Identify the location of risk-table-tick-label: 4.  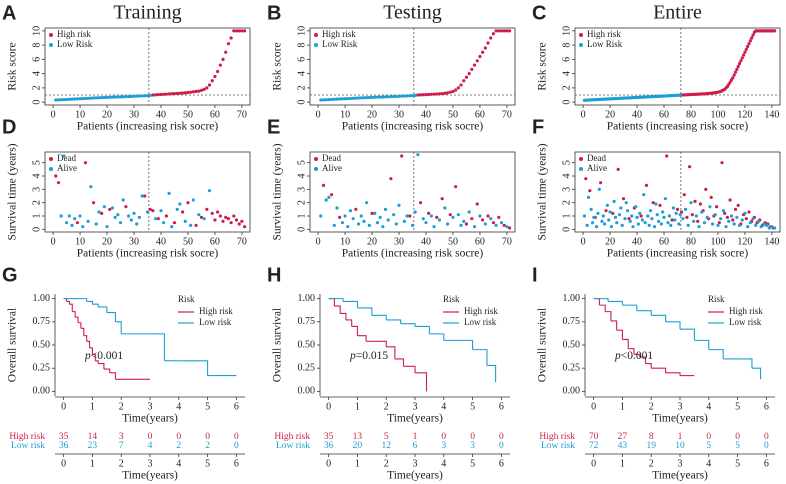
(708, 463).